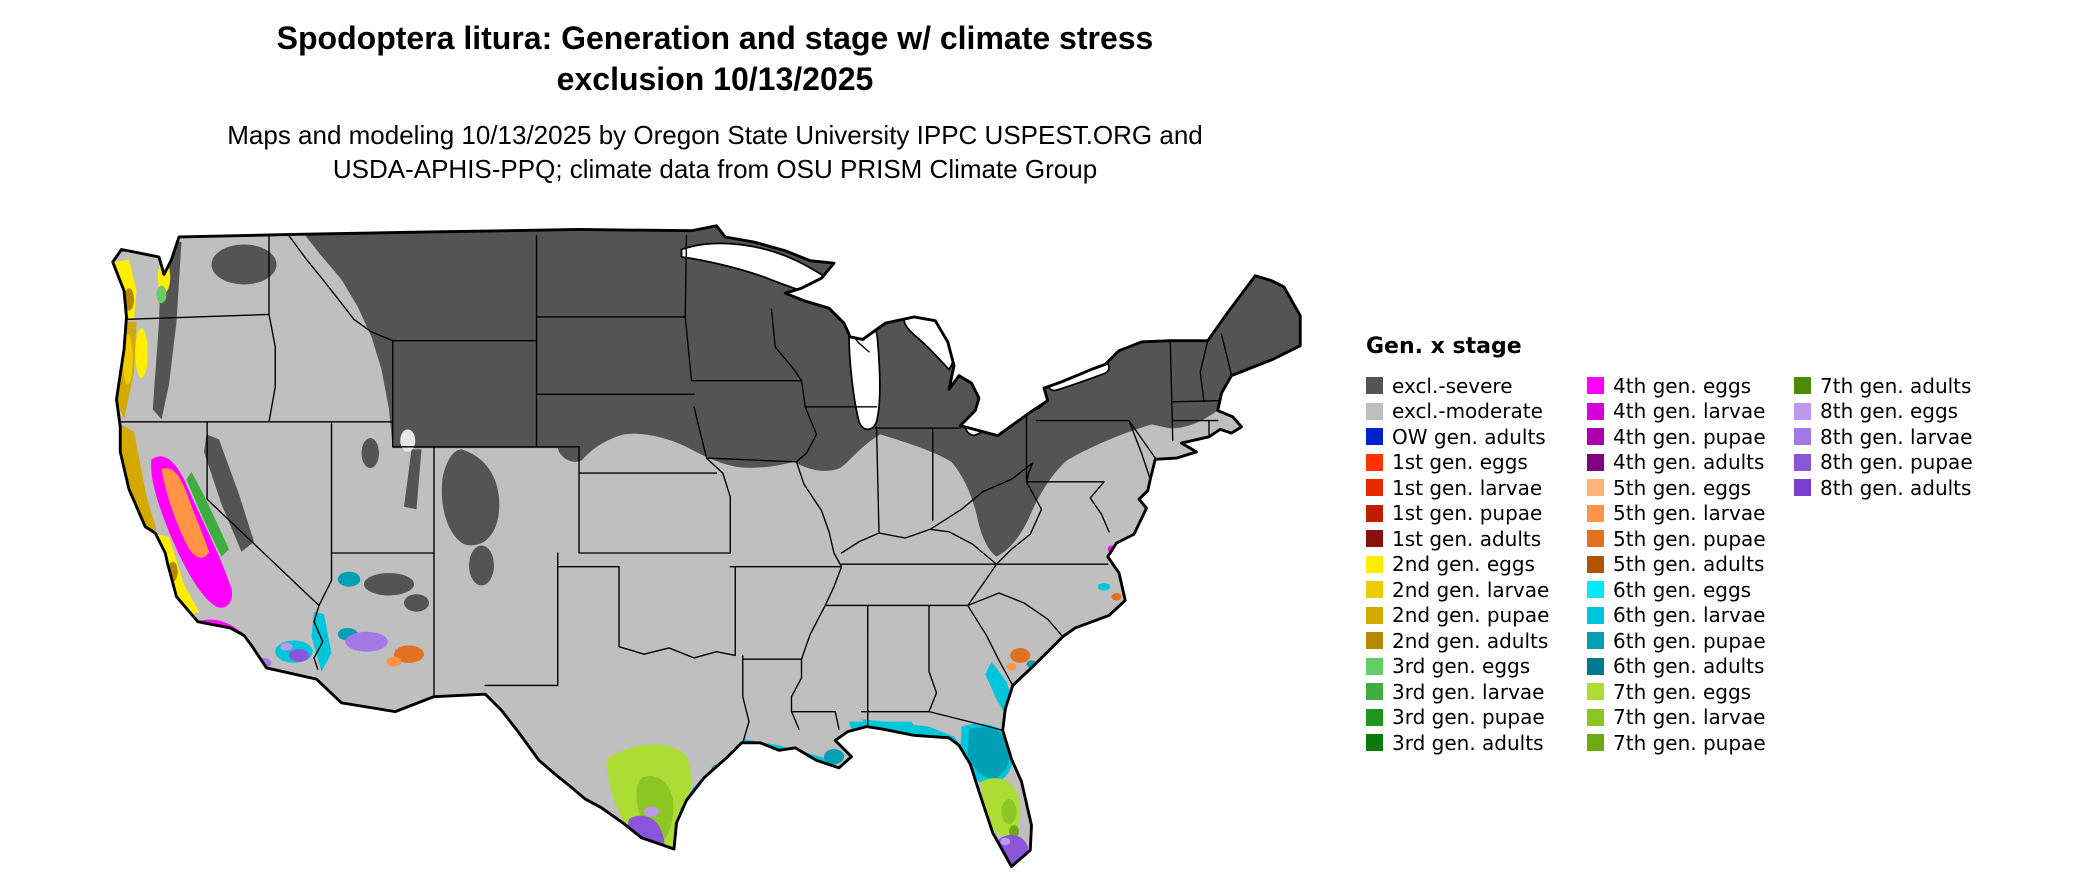 This screenshot has height=892, width=2100. Describe the element at coordinates (1463, 564) in the screenshot. I see `legend-label: 2nd gen. eggs` at that location.